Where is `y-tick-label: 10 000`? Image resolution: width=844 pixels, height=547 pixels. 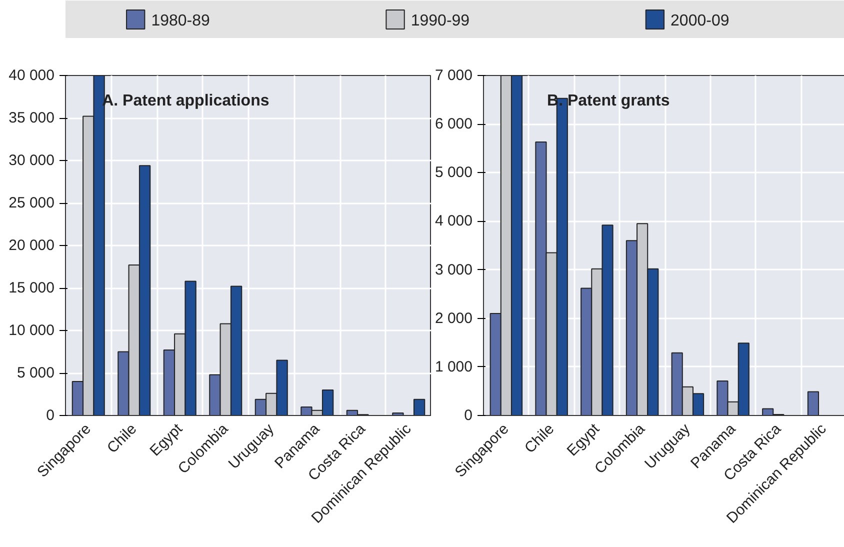 y-tick-label: 10 000 is located at coordinates (31, 330).